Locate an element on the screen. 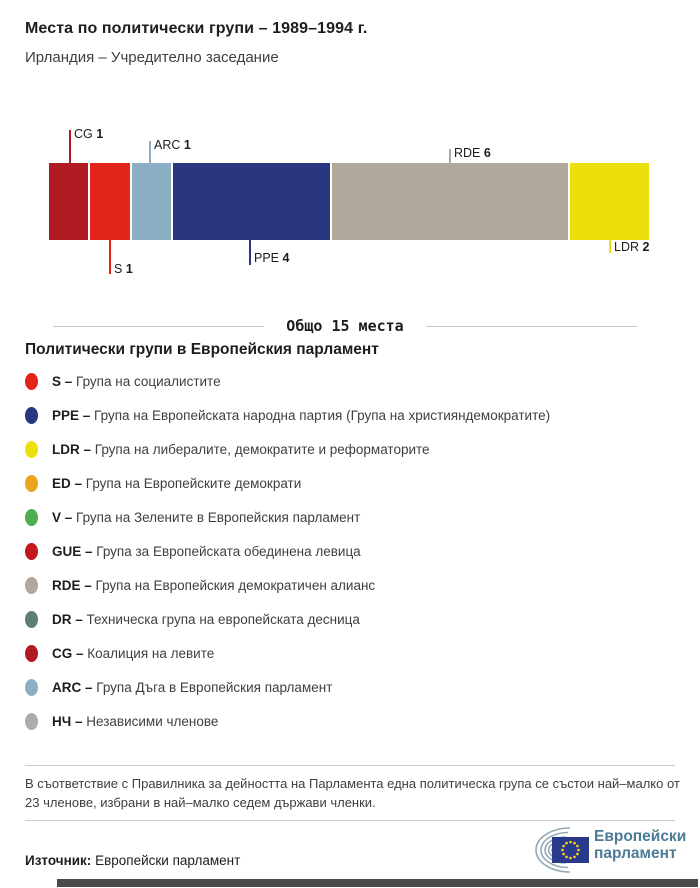 The image size is (700, 888). callout-line-ppe is located at coordinates (250, 252).